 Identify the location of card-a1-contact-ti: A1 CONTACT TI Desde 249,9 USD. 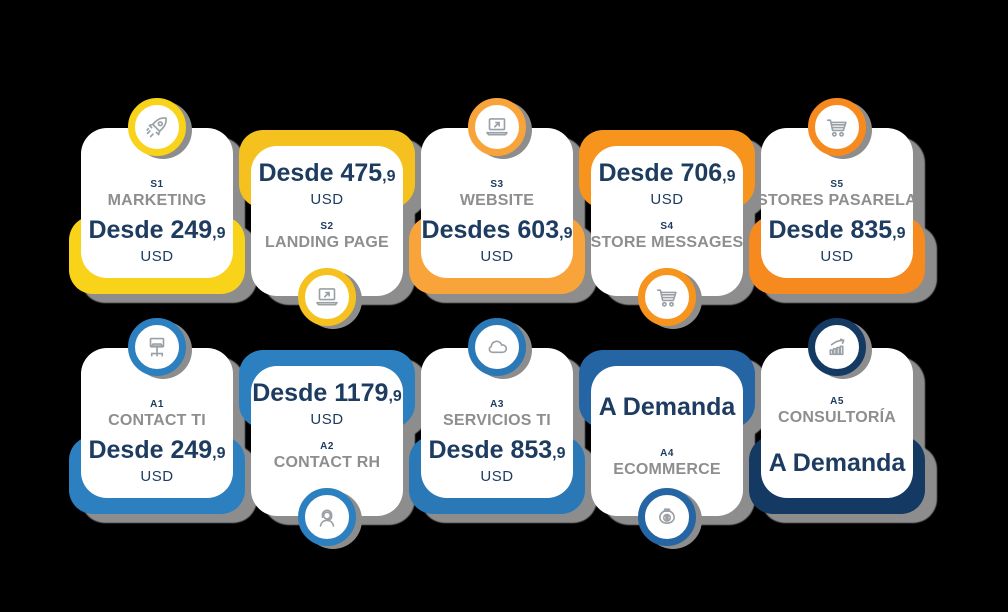
(163, 420).